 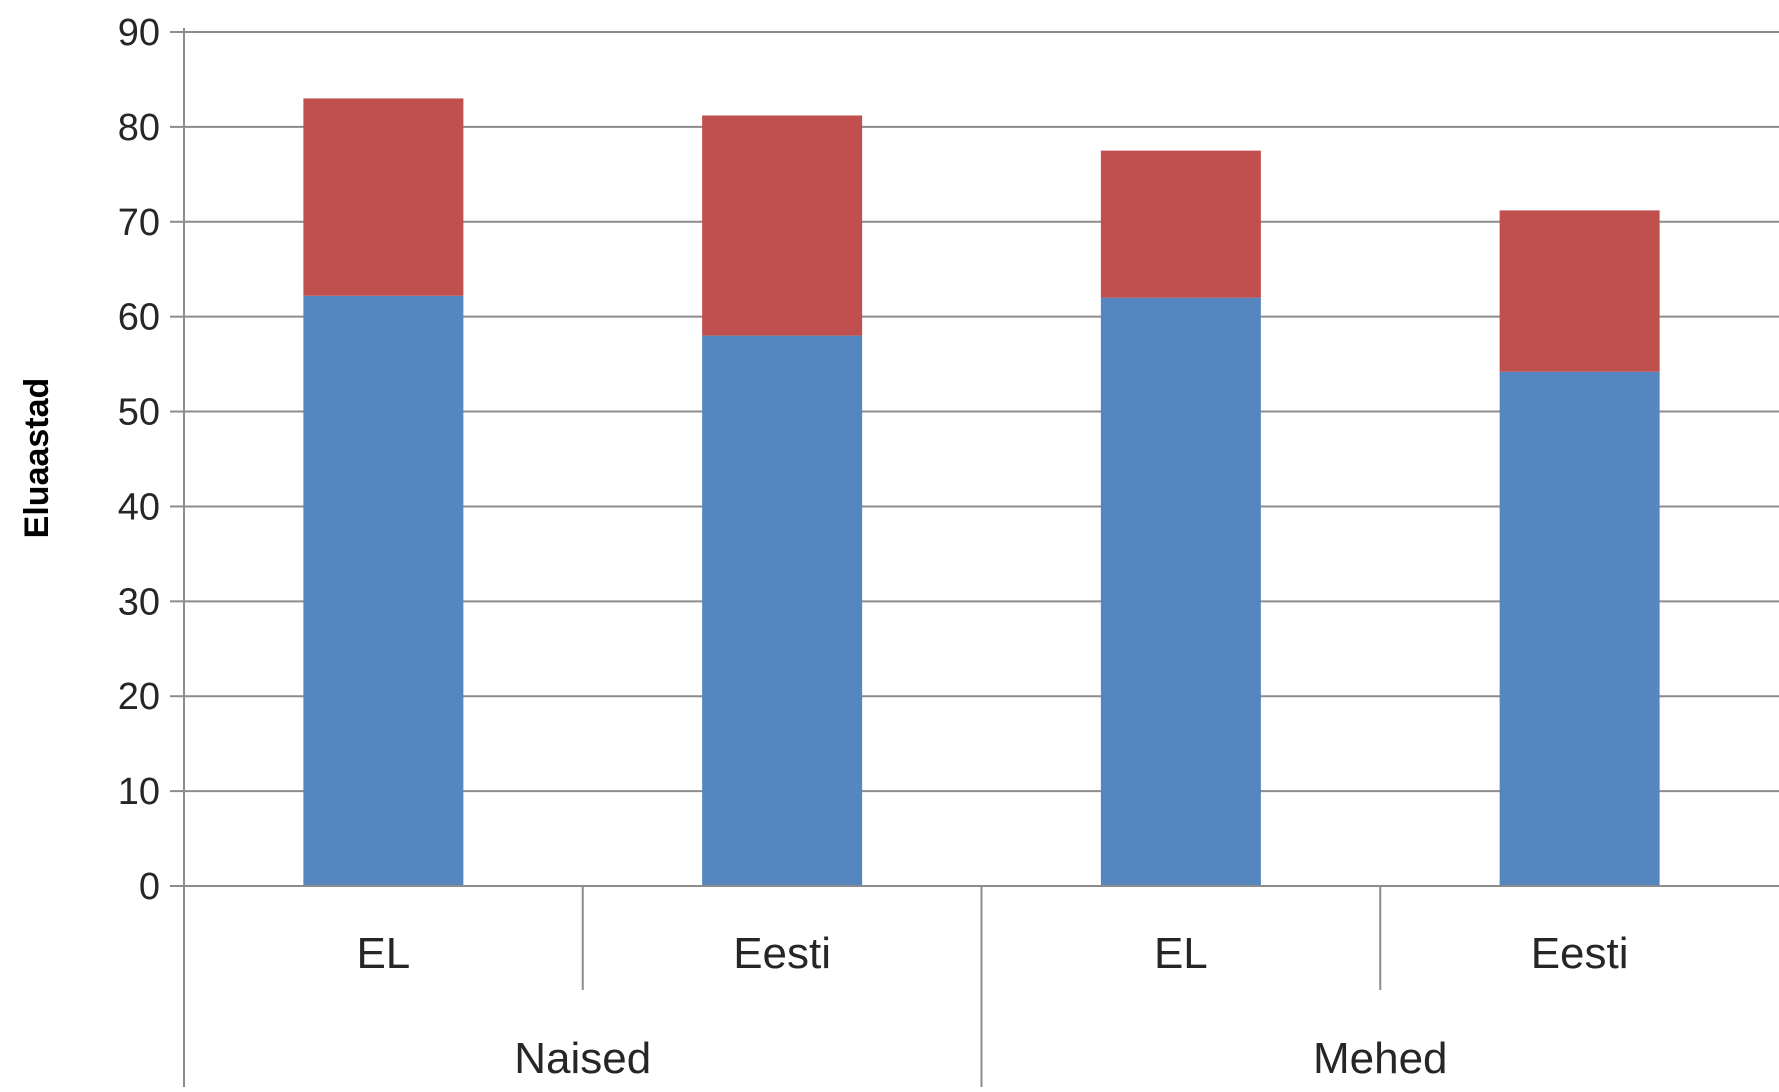 What do you see at coordinates (149, 887) in the screenshot?
I see `y-tick-label: 0` at bounding box center [149, 887].